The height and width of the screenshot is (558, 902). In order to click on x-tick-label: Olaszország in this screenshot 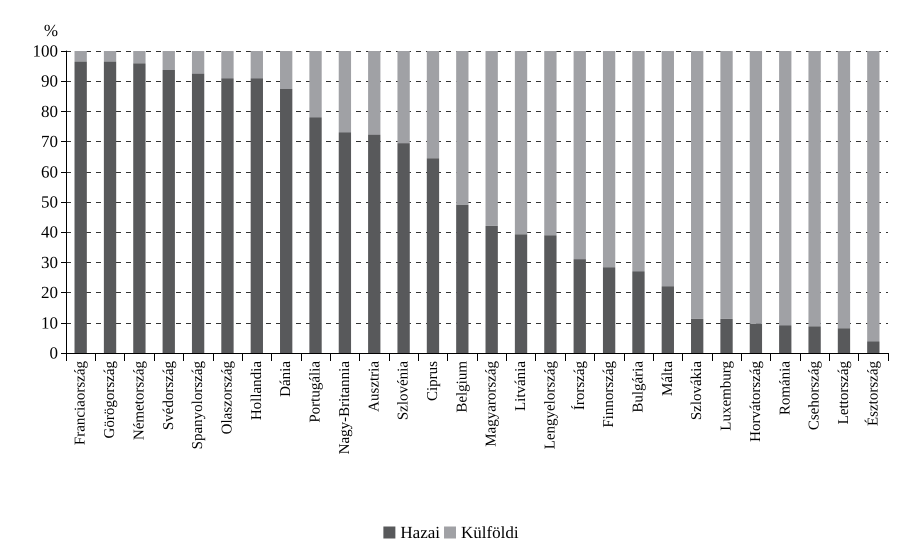, I will do `click(227, 397)`.